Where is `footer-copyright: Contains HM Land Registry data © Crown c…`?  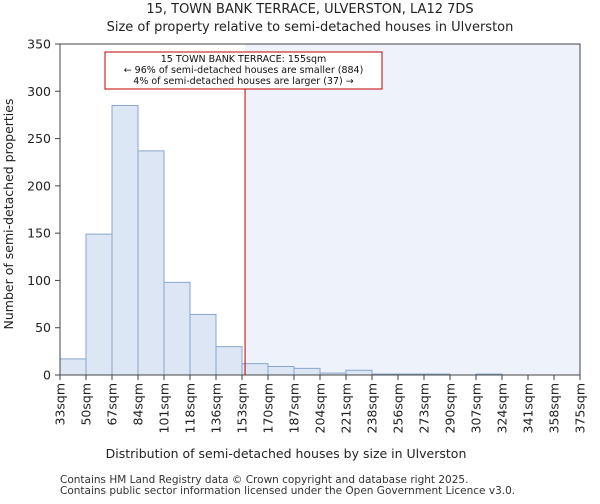 footer-copyright: Contains HM Land Registry data © Crown c… is located at coordinates (264, 480).